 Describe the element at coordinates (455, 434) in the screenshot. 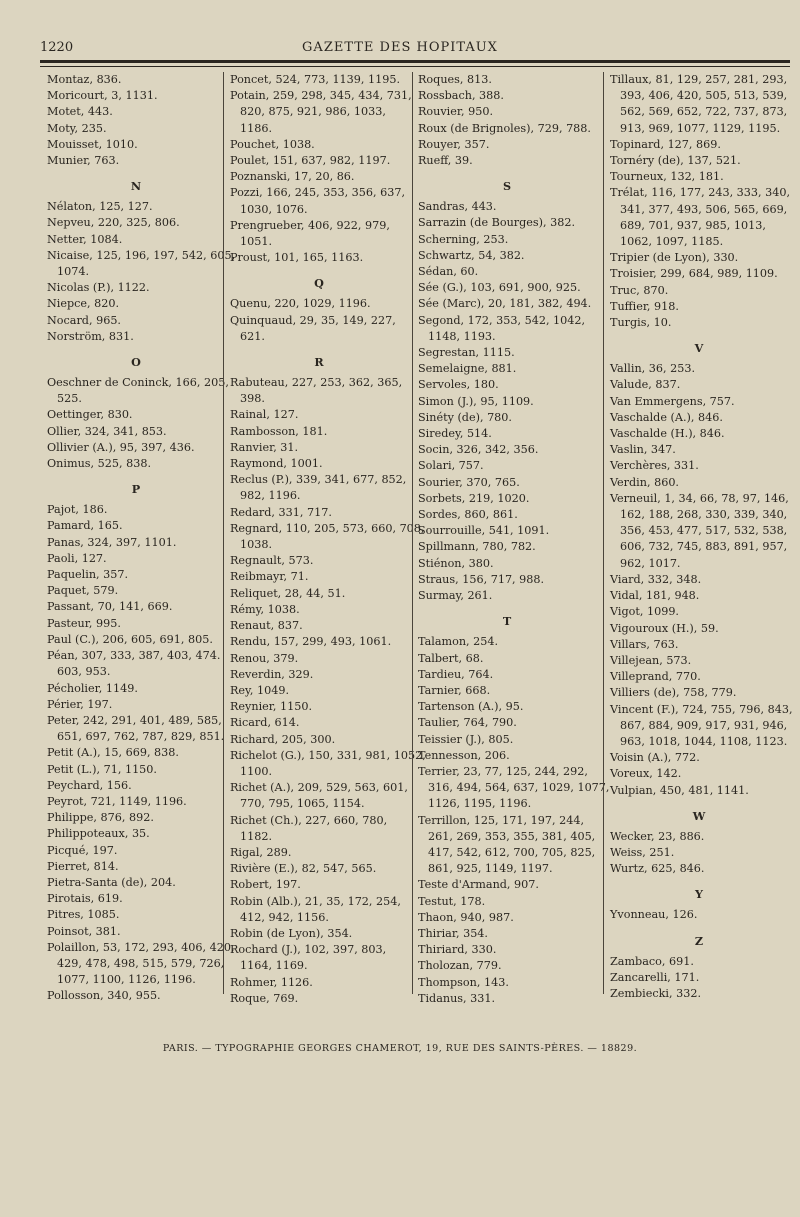

I see `entry-line: Siredey, 514.` at that location.